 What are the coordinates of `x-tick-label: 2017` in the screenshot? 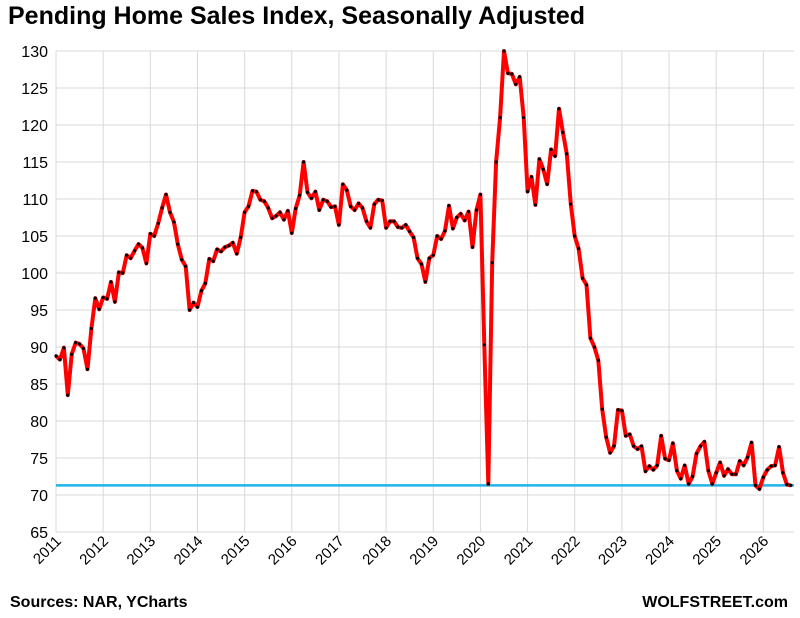 It's located at (330, 551).